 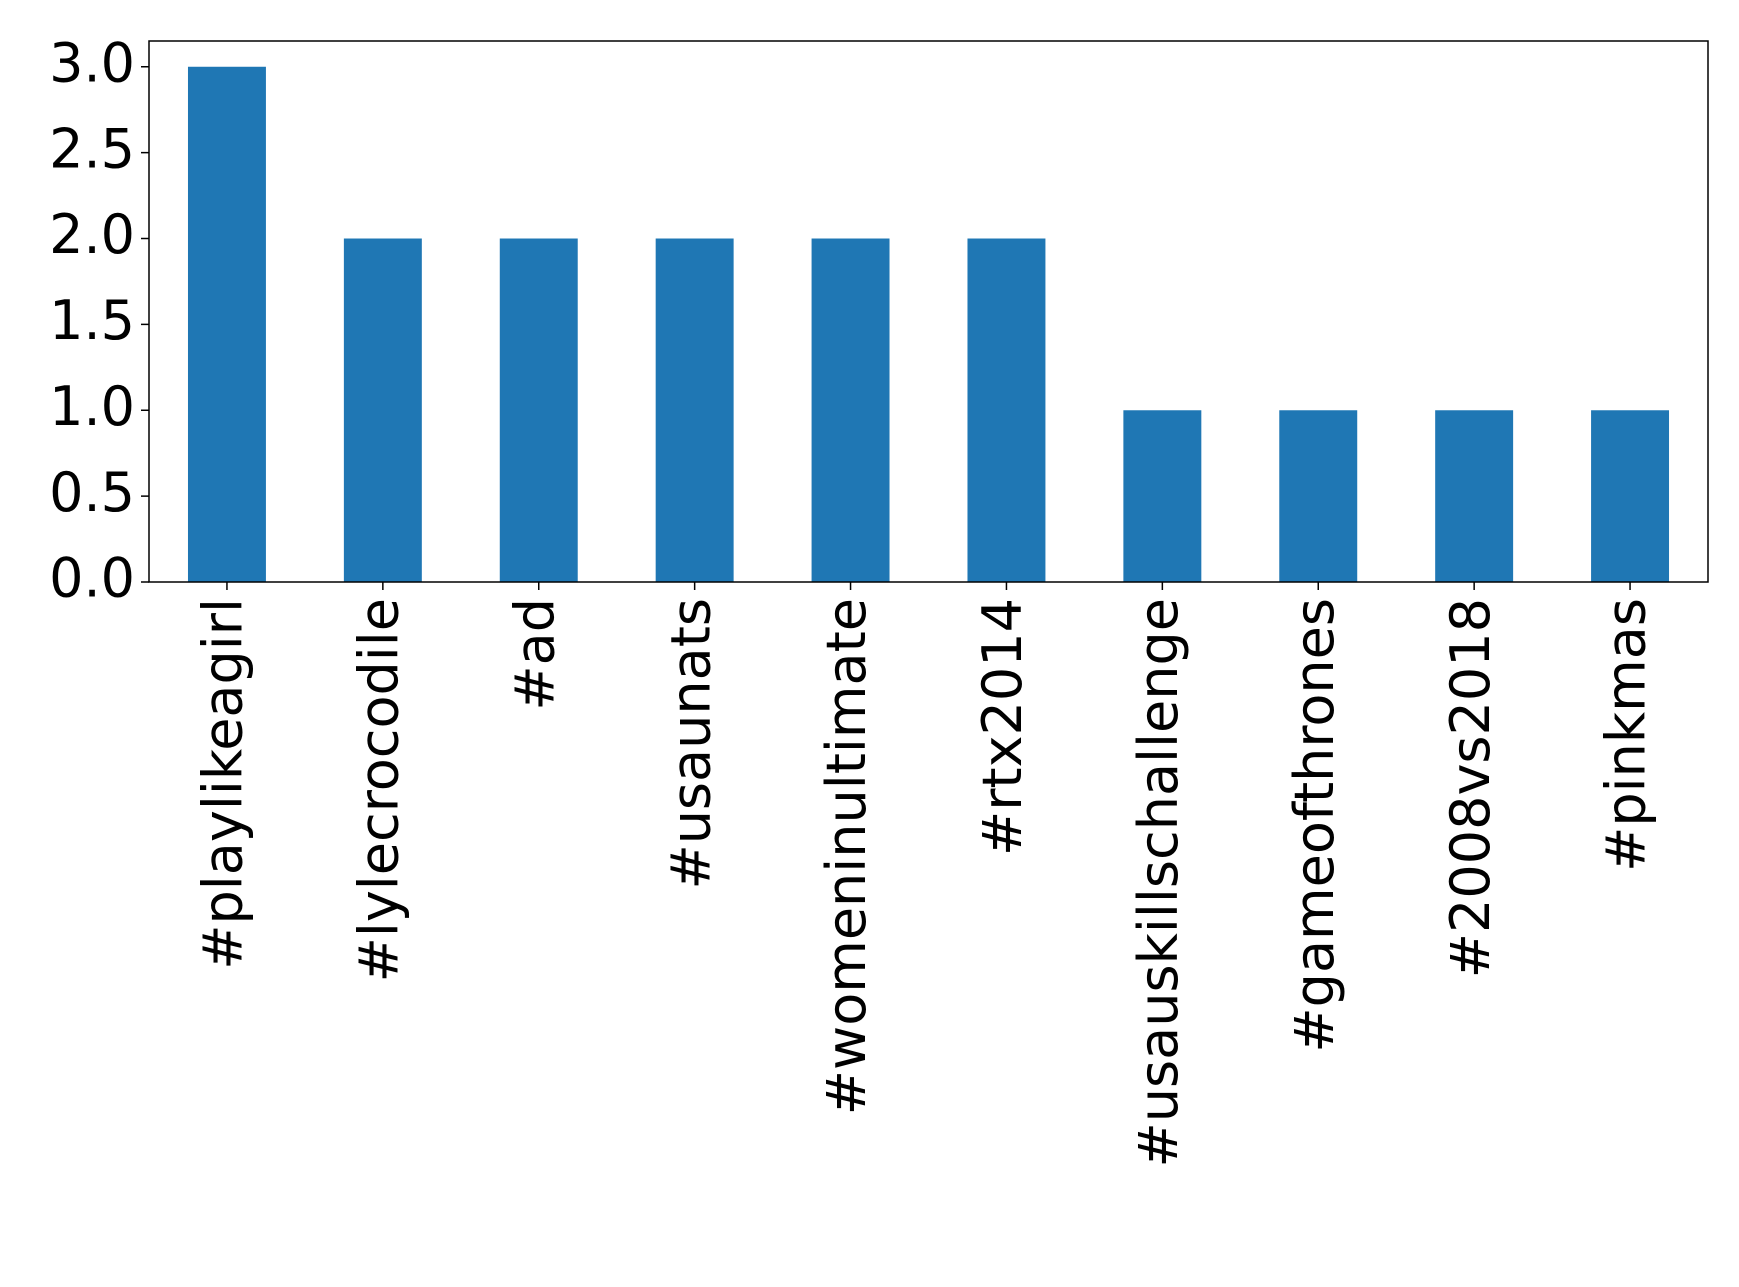 I want to click on y-tick-label: 0.0, so click(x=92, y=578).